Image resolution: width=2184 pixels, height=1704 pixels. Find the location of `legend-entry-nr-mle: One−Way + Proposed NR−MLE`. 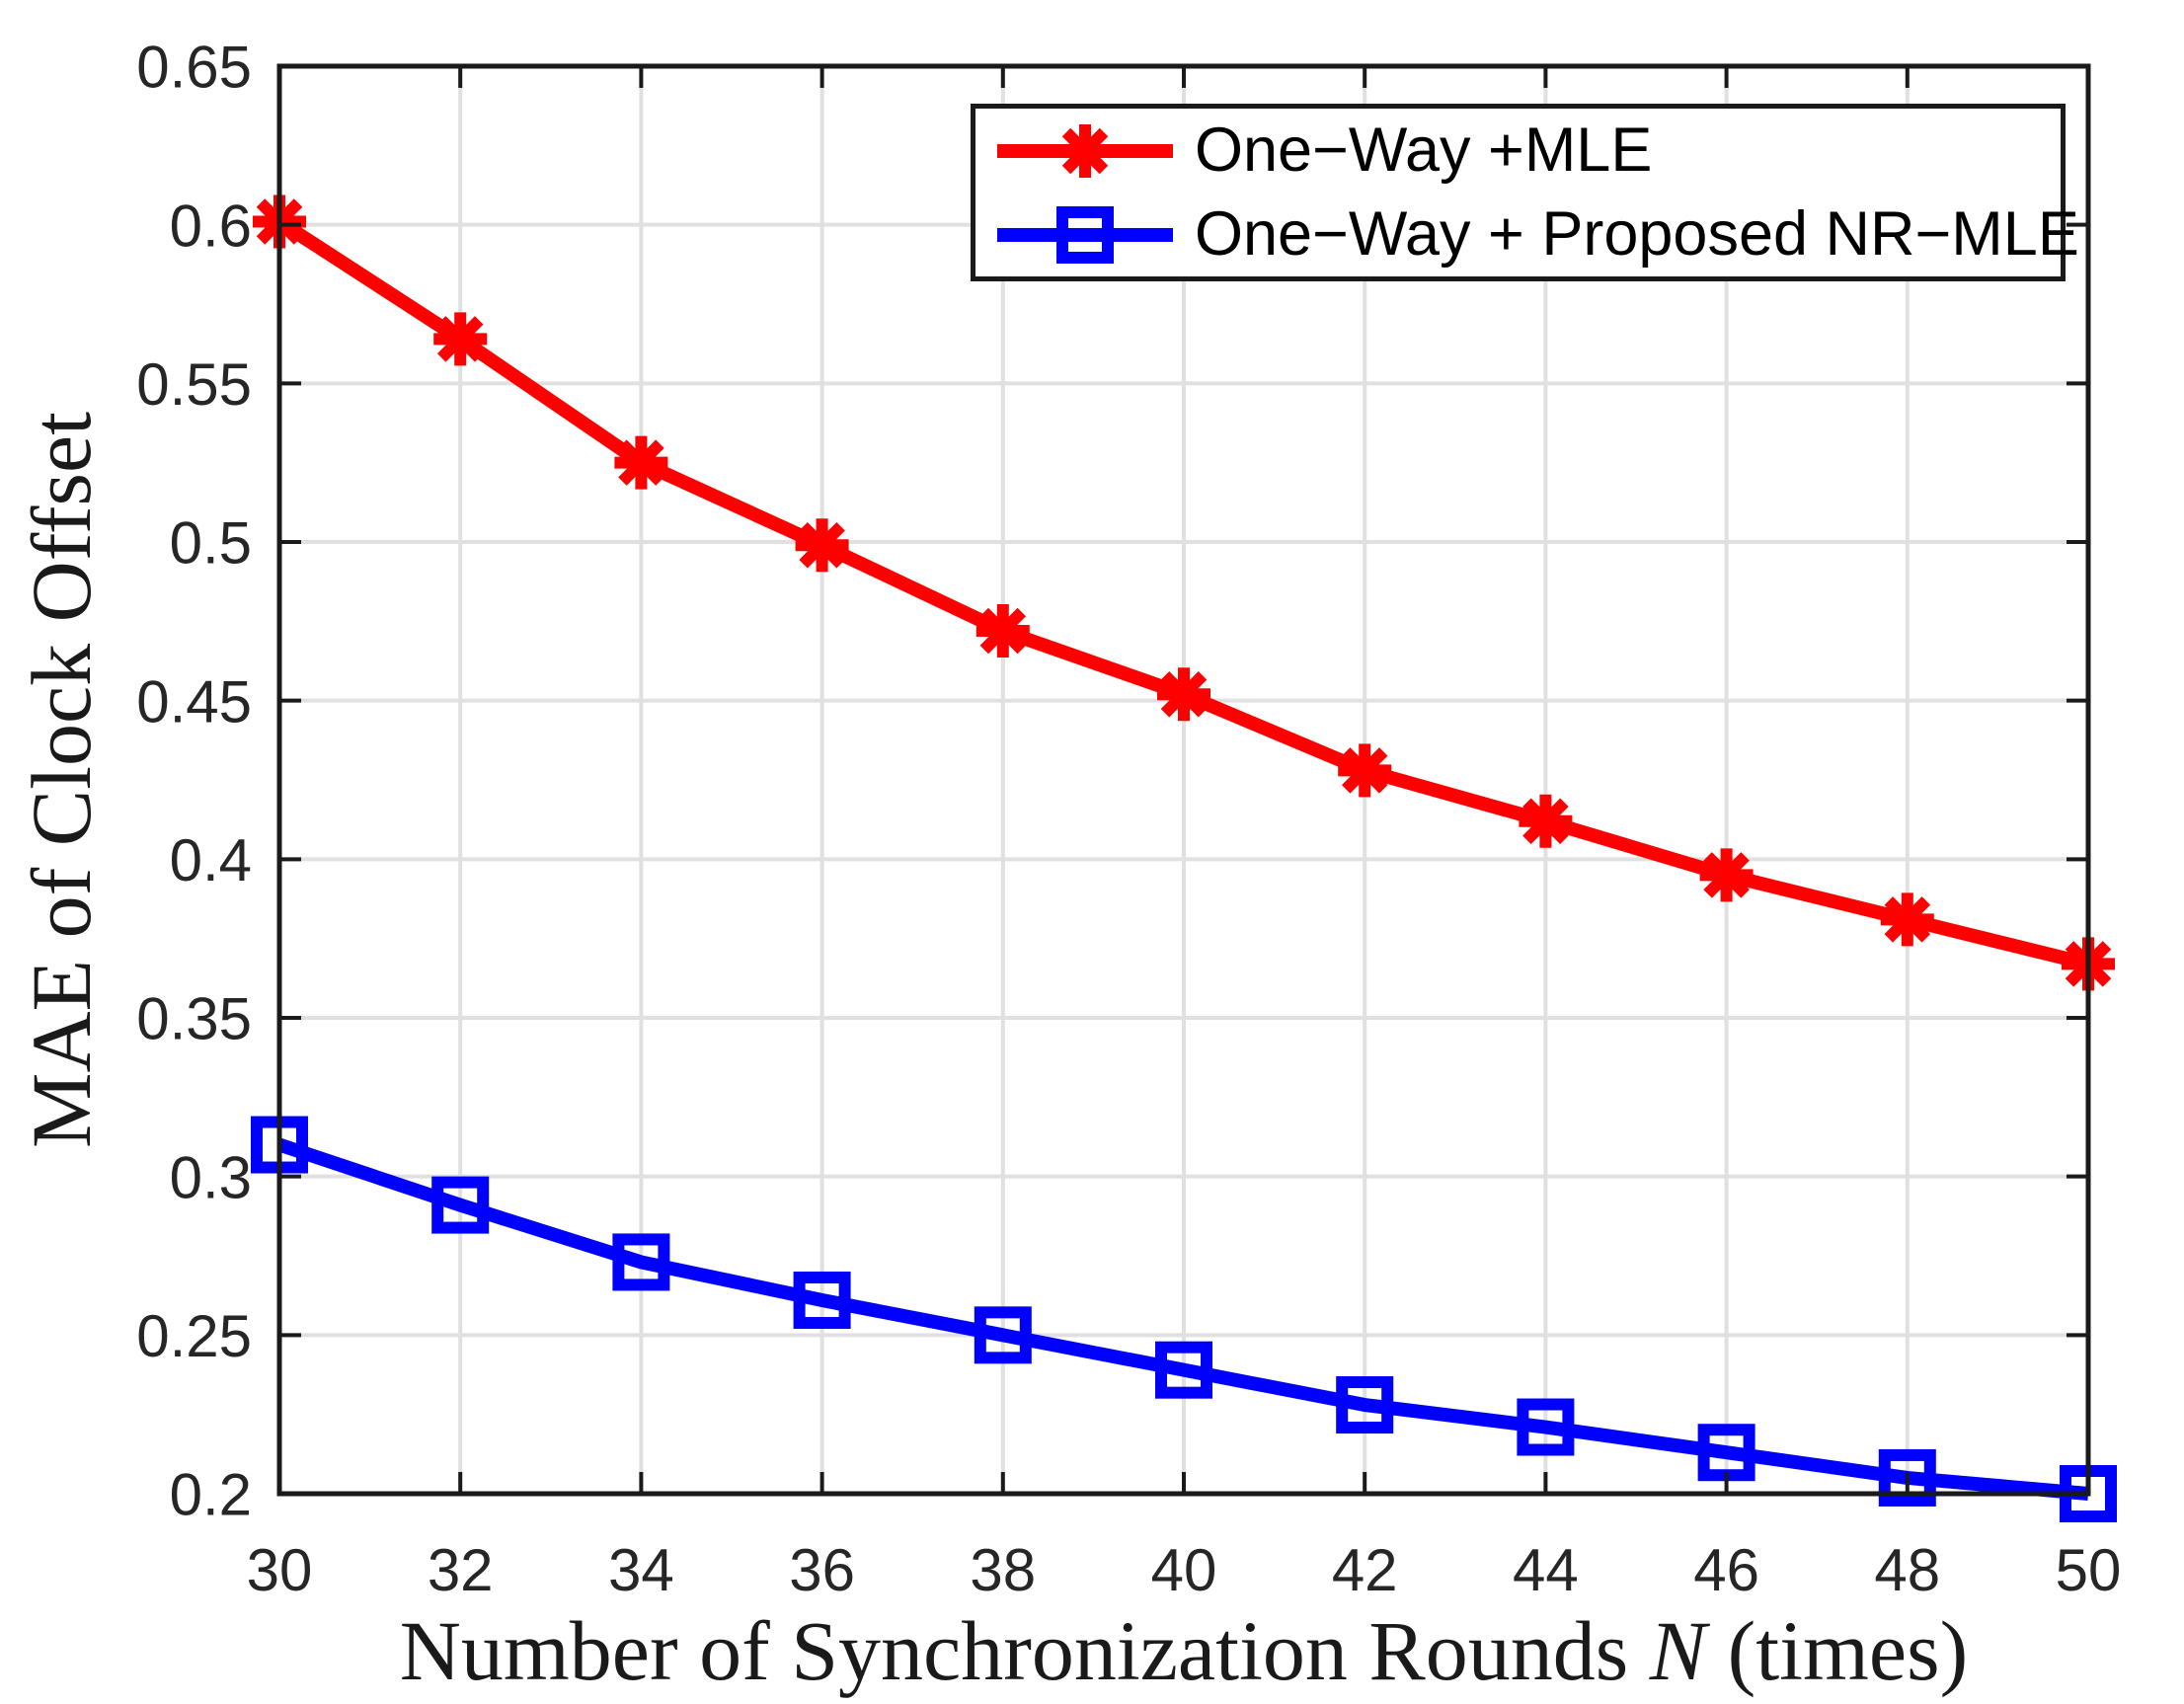

legend-entry-nr-mle: One−Way + Proposed NR−MLE is located at coordinates (1527, 235).